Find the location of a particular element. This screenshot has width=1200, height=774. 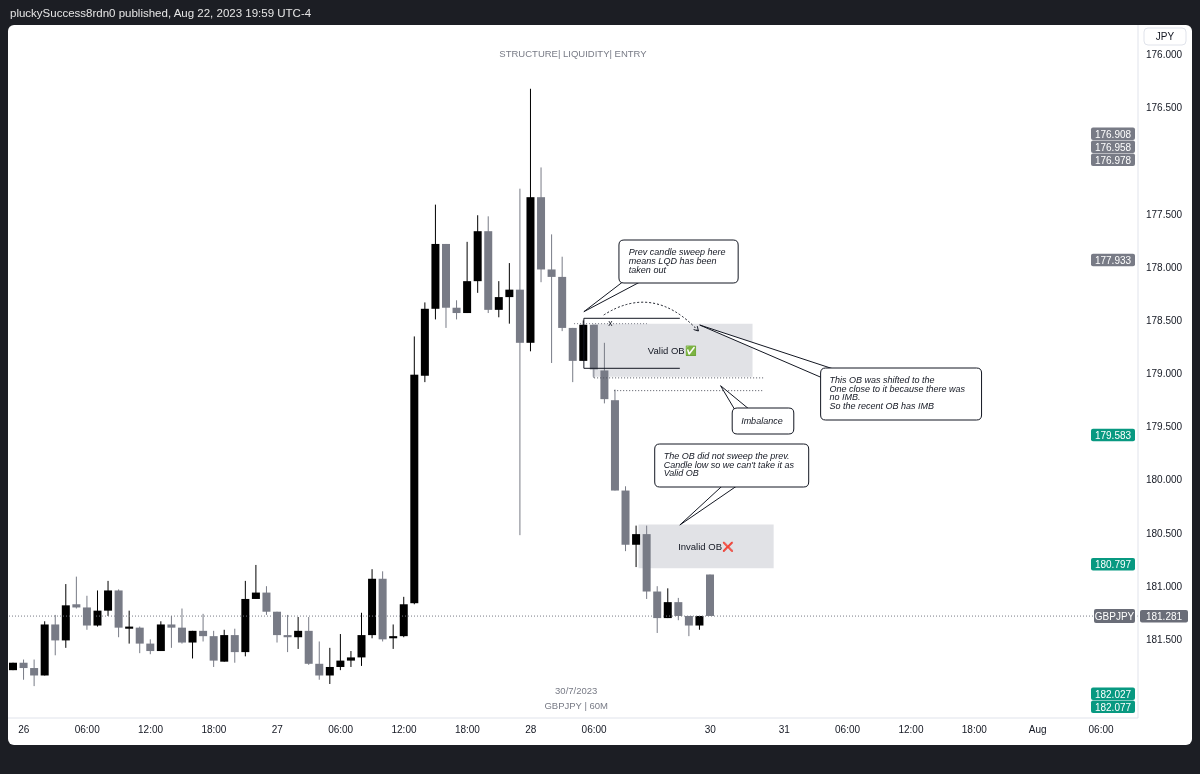

y-tick-label: 180.000 is located at coordinates (1164, 480).